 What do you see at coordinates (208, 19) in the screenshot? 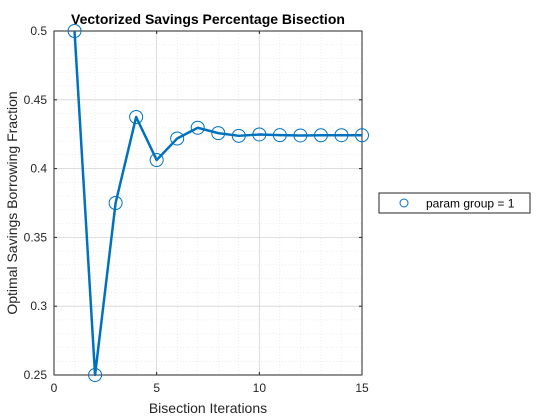
I see `chart-title: Vectorized Savings Percentage Bisection` at bounding box center [208, 19].